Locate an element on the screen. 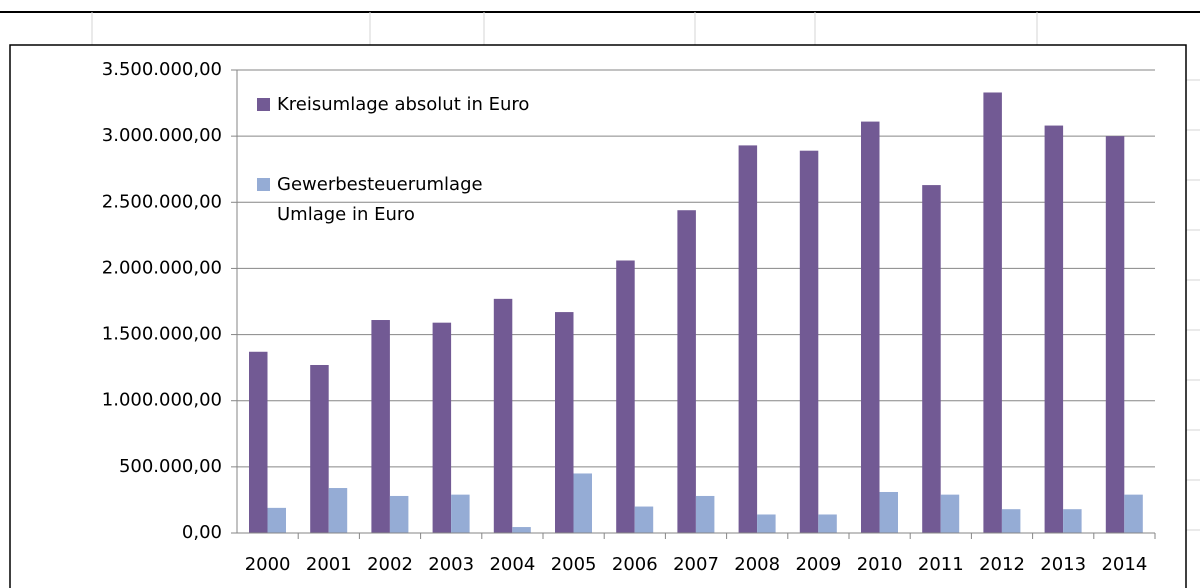 The height and width of the screenshot is (588, 1200). legend-entry: Kreisumlage absolut in Euro is located at coordinates (447, 105).